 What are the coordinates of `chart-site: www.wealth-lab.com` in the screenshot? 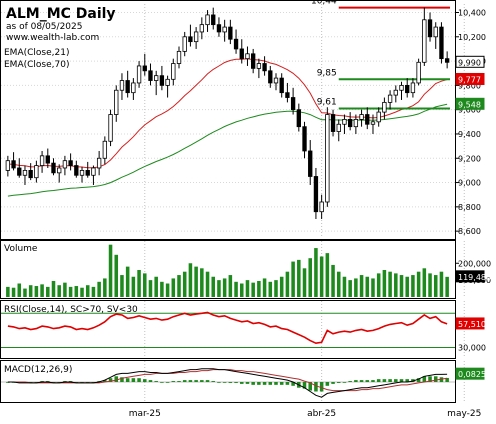 It's located at (52, 38).